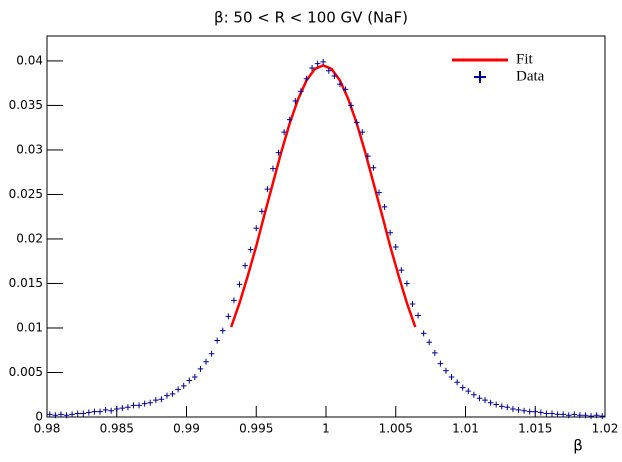 The image size is (622, 462). Describe the element at coordinates (465, 429) in the screenshot. I see `x-tick-label: 1.01` at that location.